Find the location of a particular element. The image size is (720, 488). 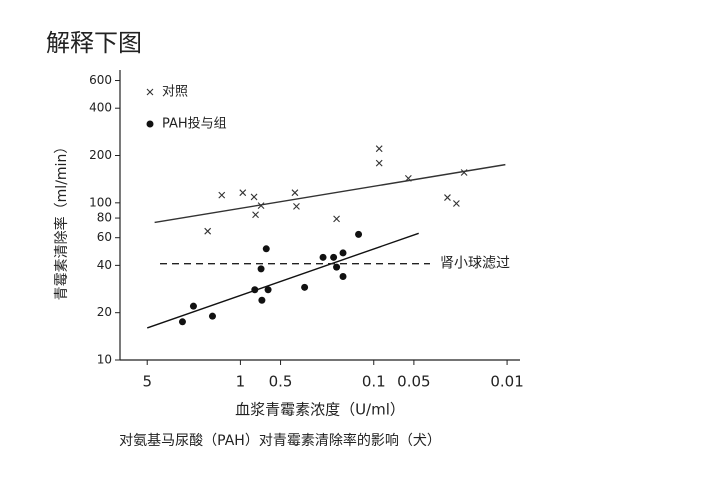

x-tick-label: 5 is located at coordinates (147, 382).